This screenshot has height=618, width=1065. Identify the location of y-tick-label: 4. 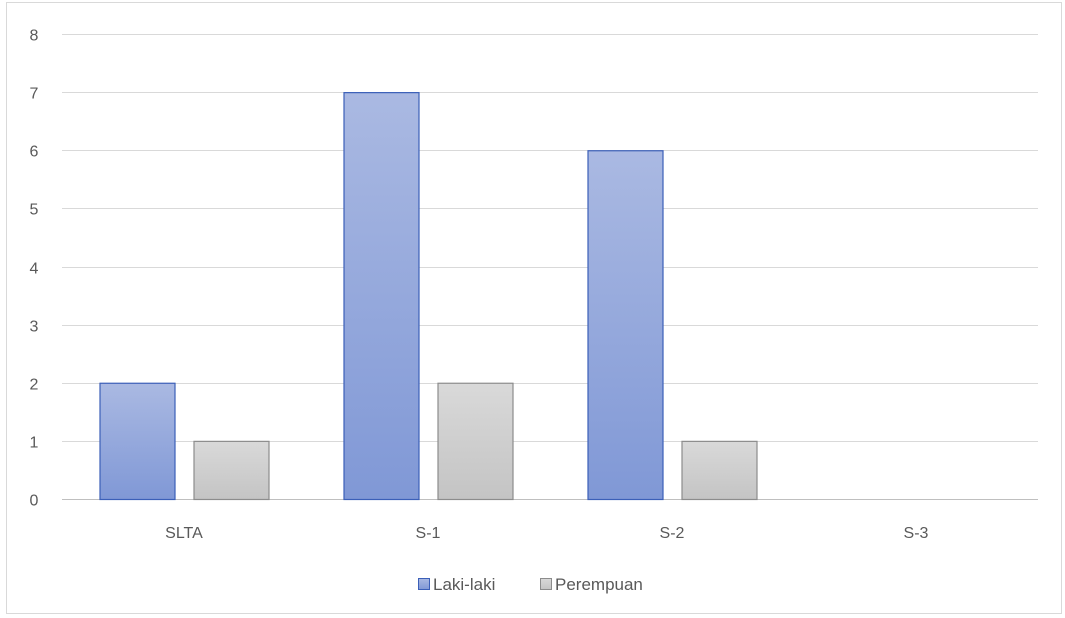
(34, 269).